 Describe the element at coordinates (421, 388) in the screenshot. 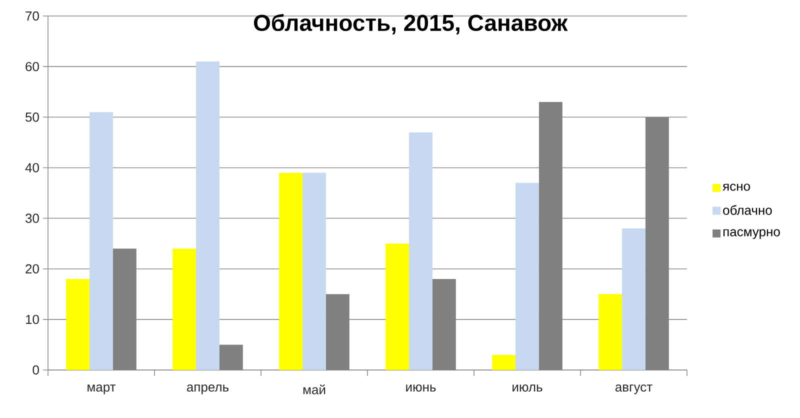

I see `x-tick-label: июнь` at that location.